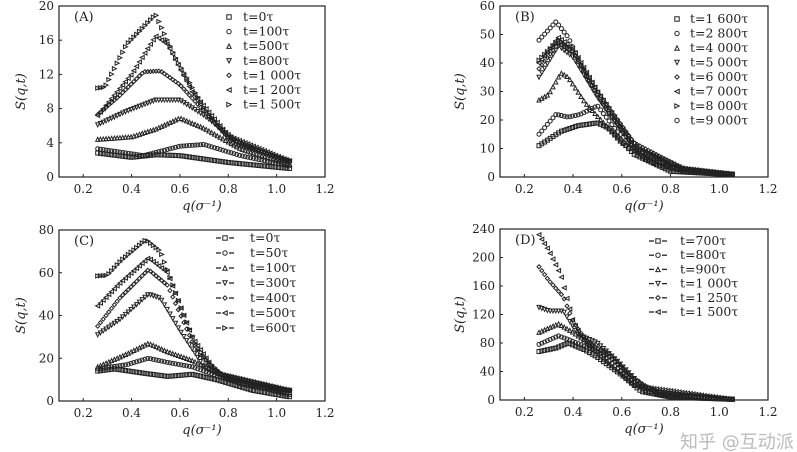 This screenshot has height=452, width=797. Describe the element at coordinates (693, 297) in the screenshot. I see `legend-entry: t=1 250τ` at that location.